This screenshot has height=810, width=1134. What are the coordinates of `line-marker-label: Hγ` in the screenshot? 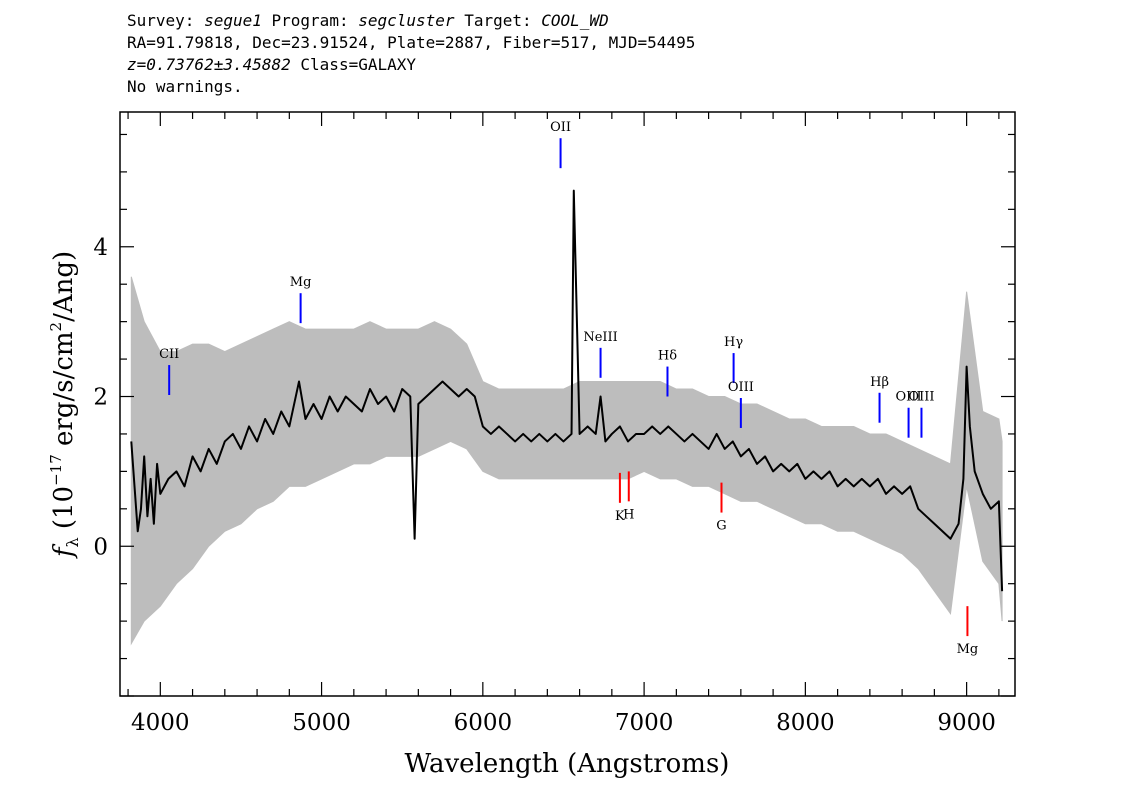 It's located at (733, 342).